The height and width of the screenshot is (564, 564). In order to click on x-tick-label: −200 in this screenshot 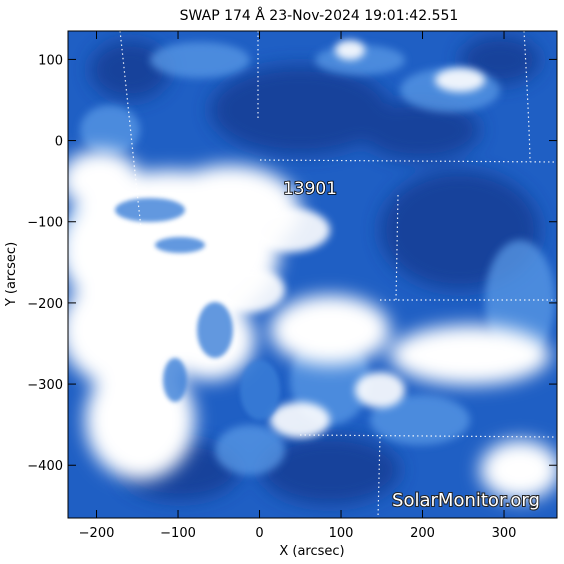, I will do `click(97, 533)`.